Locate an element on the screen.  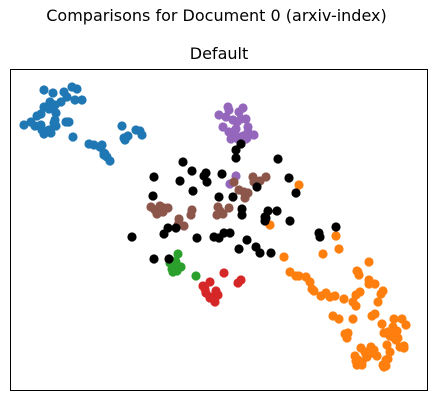
figure-suptitle: Comparisons for Document 0 (arxiv-index) is located at coordinates (216, 15).